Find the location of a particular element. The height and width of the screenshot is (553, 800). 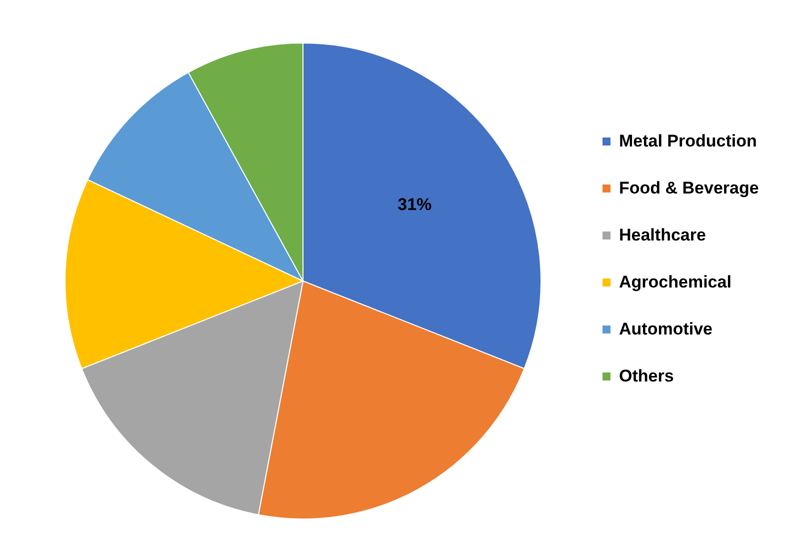

legend-label: Food & Beverage is located at coordinates (689, 188).